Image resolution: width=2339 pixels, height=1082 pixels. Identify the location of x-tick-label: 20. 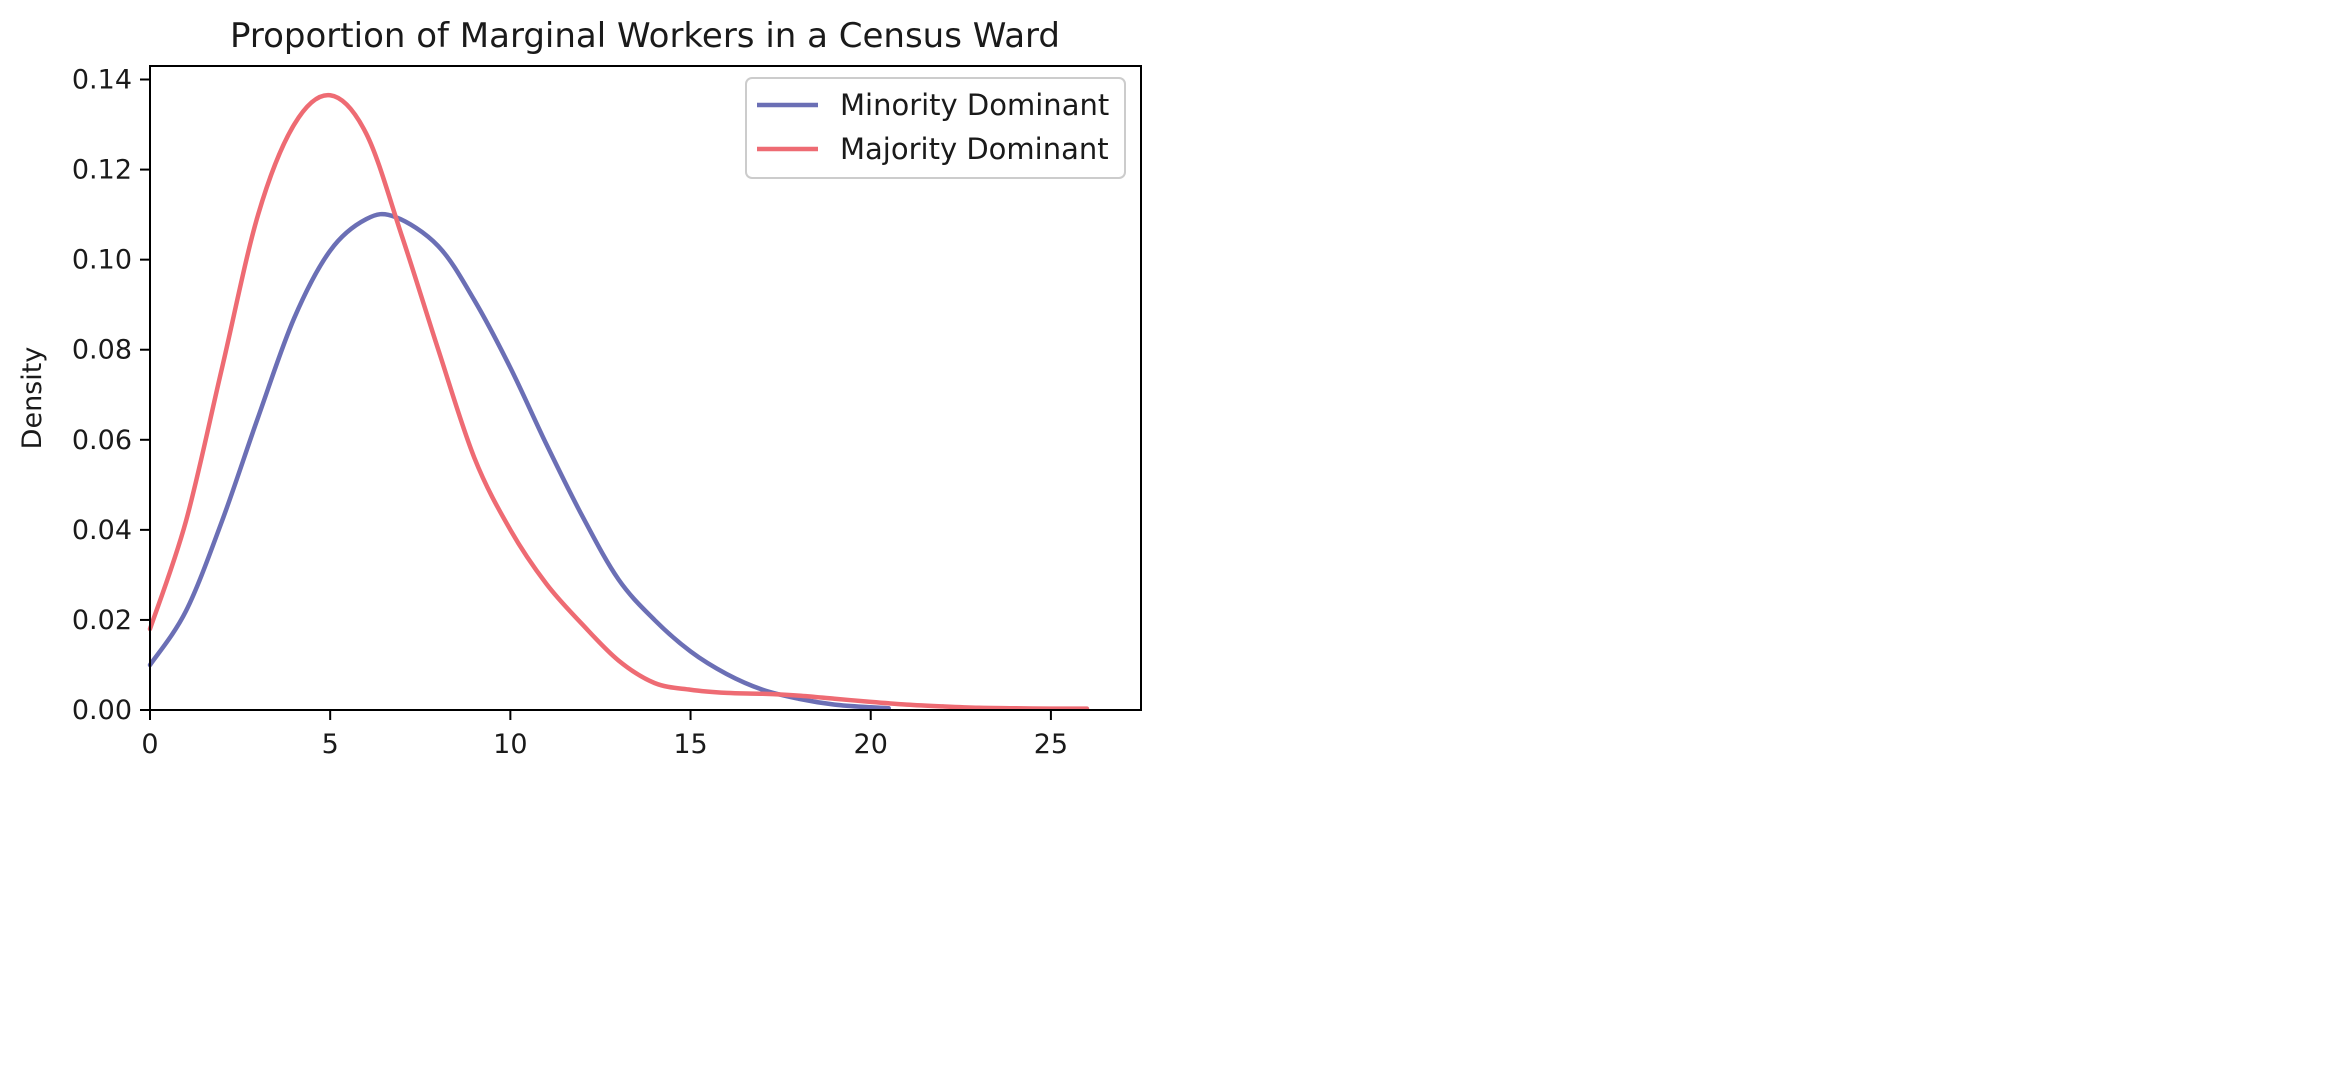
(871, 744).